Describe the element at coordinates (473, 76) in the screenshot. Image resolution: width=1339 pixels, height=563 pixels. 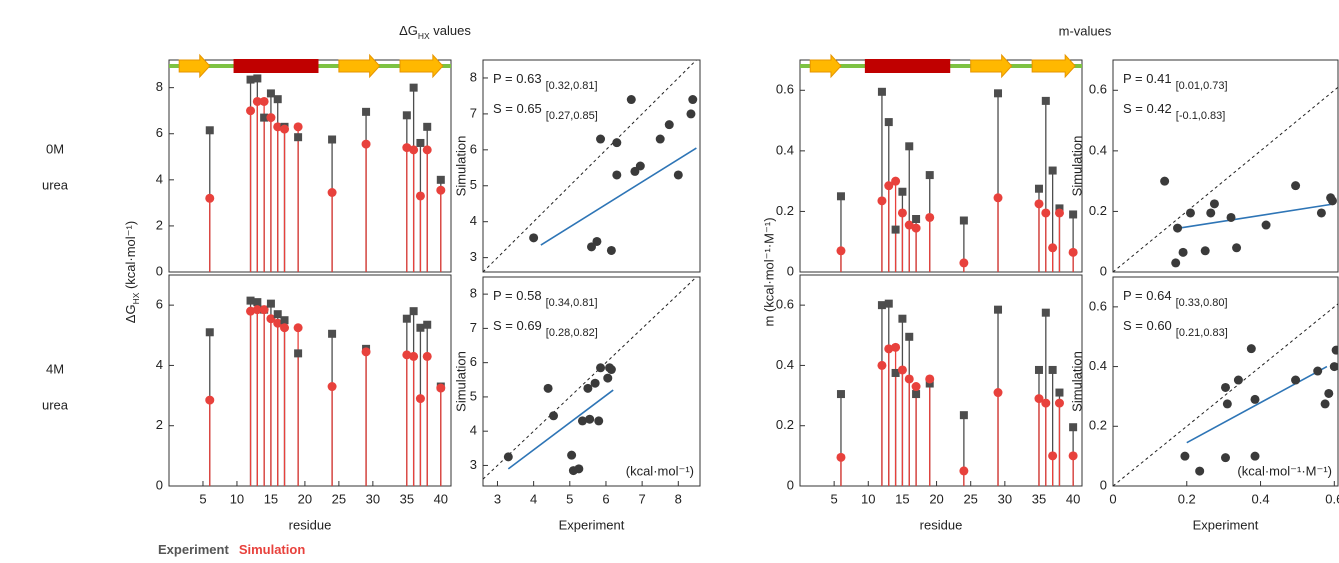
I see `y-tick-label: 8` at that location.